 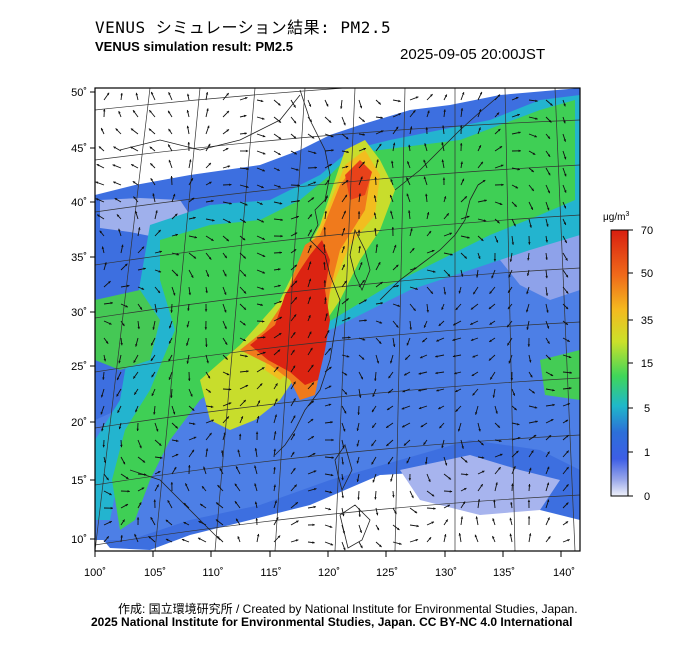 I want to click on colorbar: μg/m3 70 50 35 15 5 1 0, so click(x=628, y=357).